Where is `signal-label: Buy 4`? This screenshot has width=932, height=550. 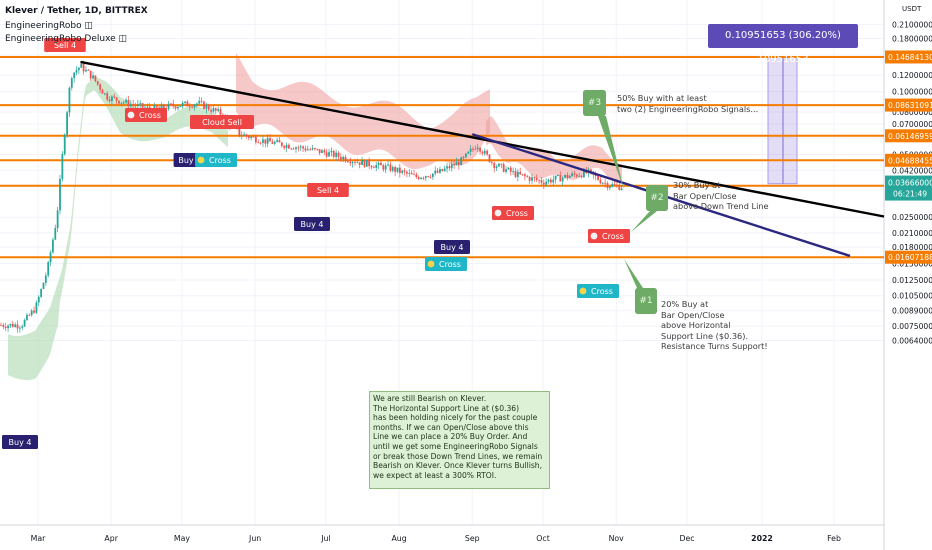
signal-label: Buy 4 is located at coordinates (452, 247).